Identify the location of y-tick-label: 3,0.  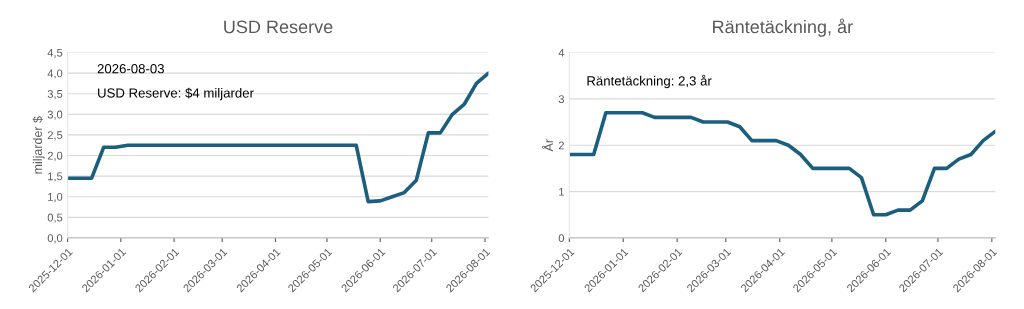
(55, 115).